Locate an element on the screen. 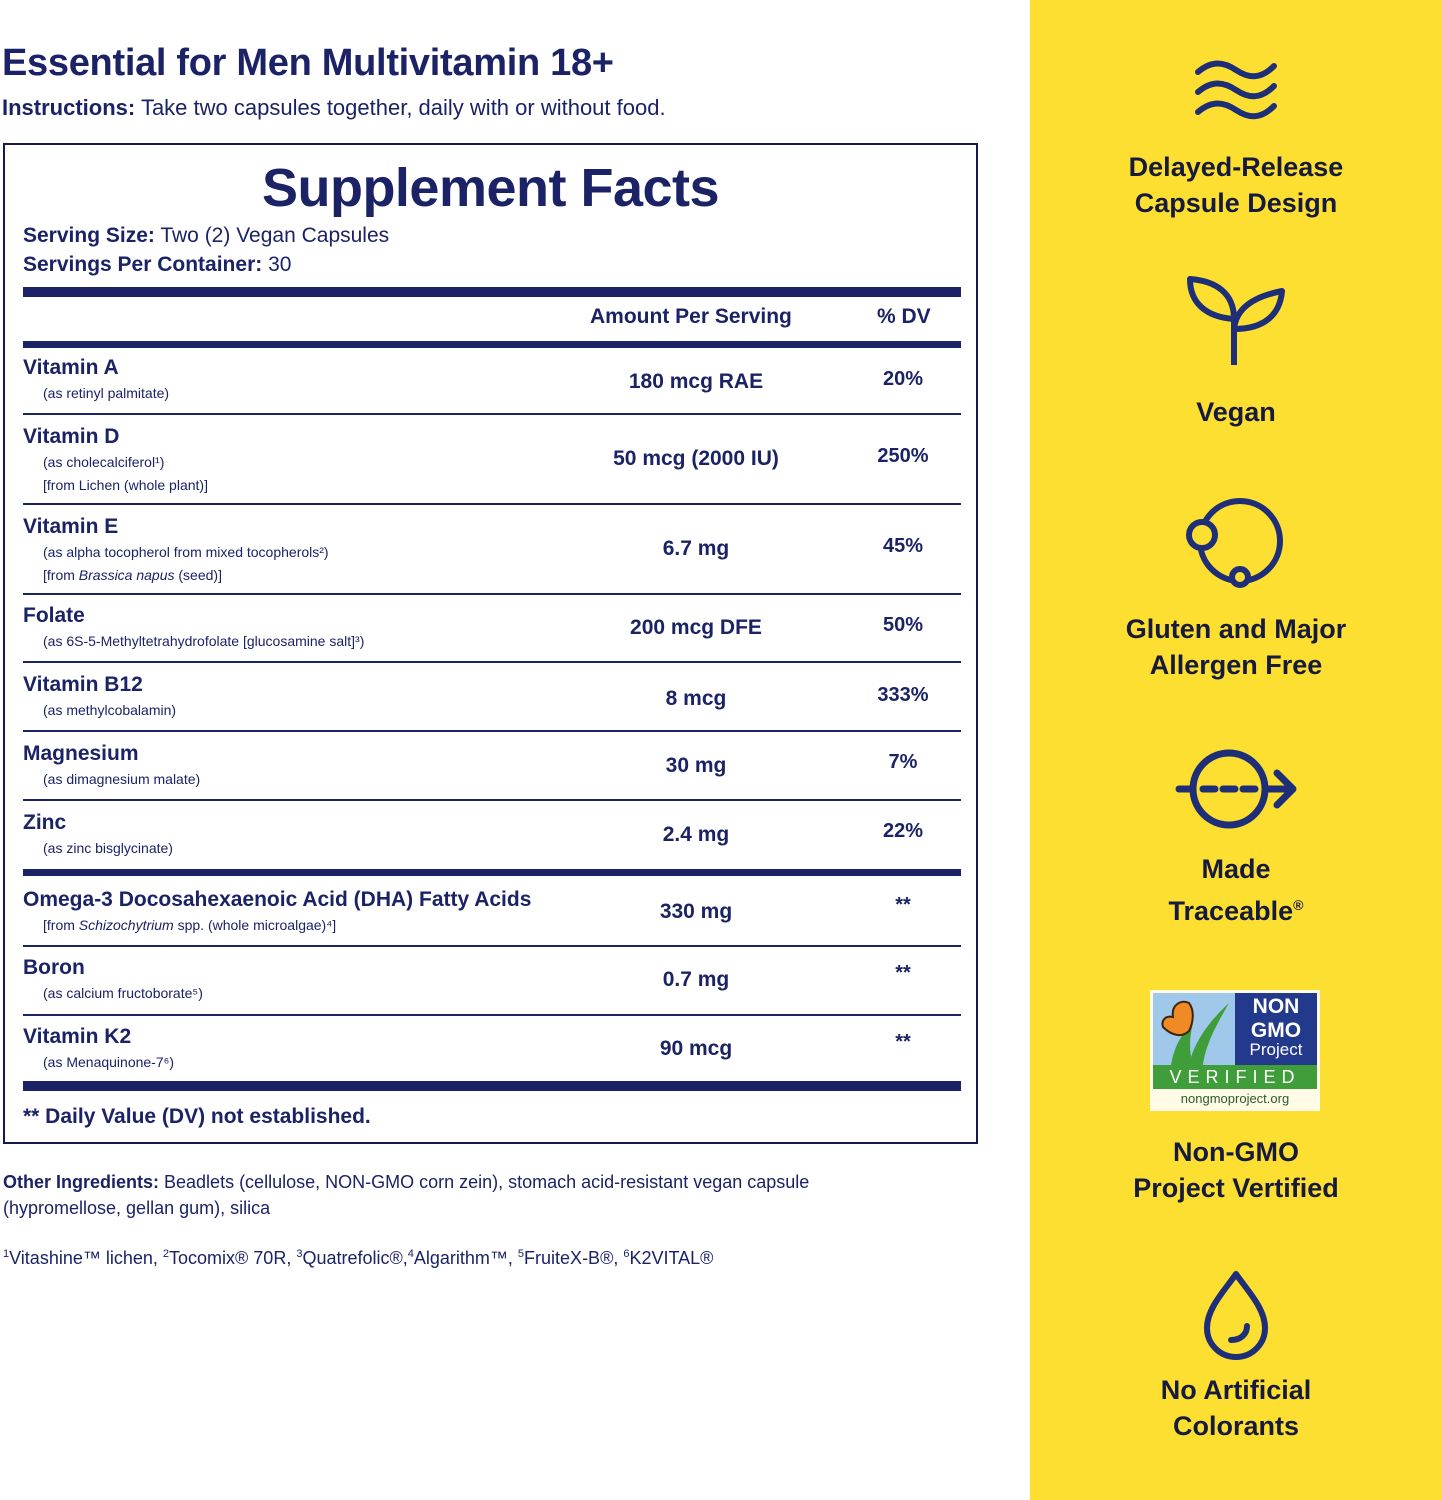 The width and height of the screenshot is (1442, 1500). nutrient-dv: 50% is located at coordinates (903, 625).